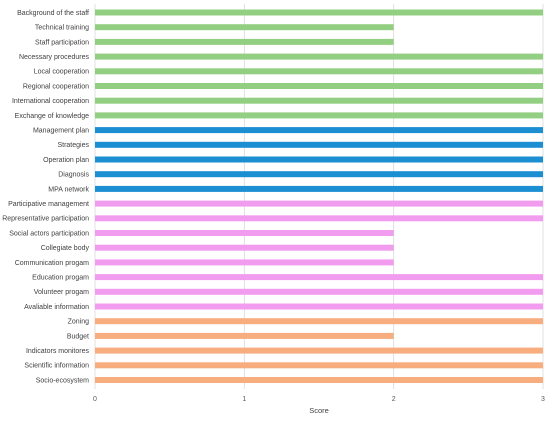 The width and height of the screenshot is (550, 424). Describe the element at coordinates (73, 145) in the screenshot. I see `category-label: Strategies` at that location.